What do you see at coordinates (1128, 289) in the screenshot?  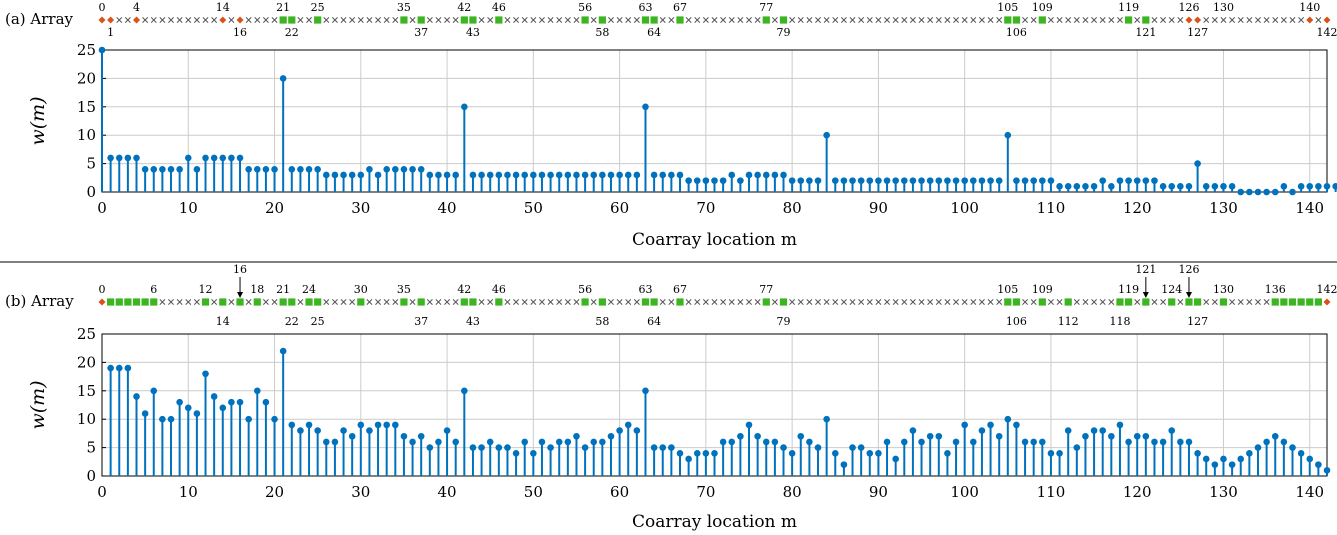 I see `array-top-label: 119` at bounding box center [1128, 289].